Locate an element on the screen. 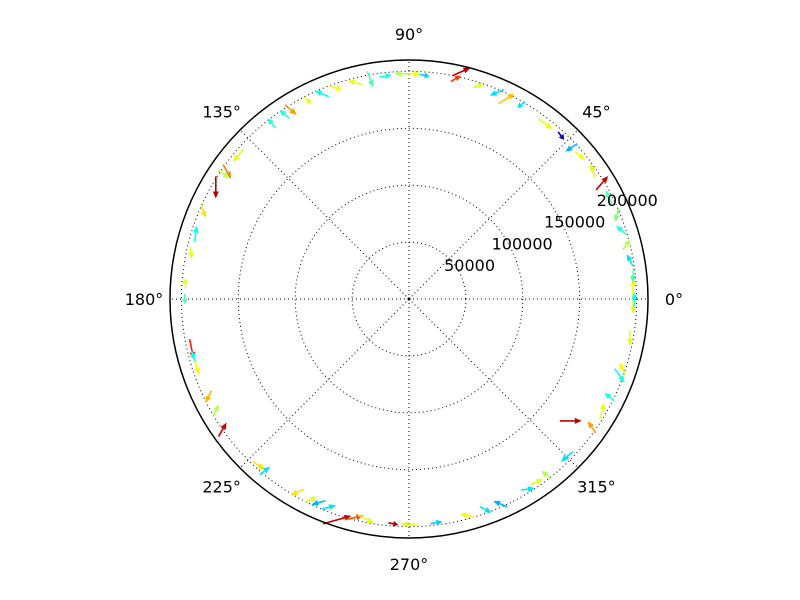 The width and height of the screenshot is (800, 600). origin-dot is located at coordinates (409, 299).